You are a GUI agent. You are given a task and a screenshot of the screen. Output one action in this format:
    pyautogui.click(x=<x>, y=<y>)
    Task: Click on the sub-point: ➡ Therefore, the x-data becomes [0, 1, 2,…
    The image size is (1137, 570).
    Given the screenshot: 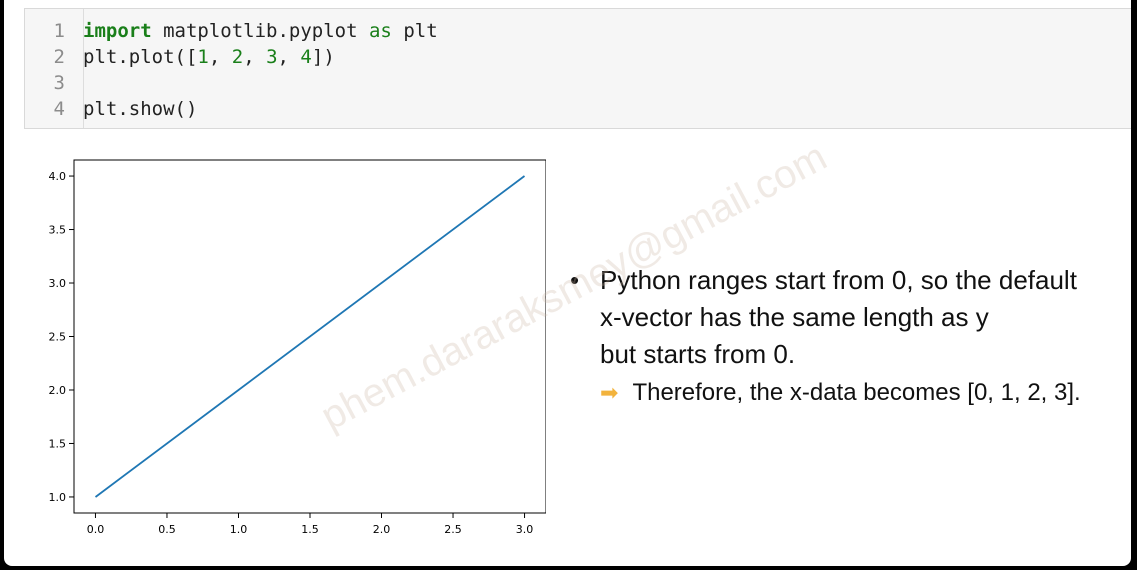 What is the action you would take?
    pyautogui.click(x=840, y=393)
    